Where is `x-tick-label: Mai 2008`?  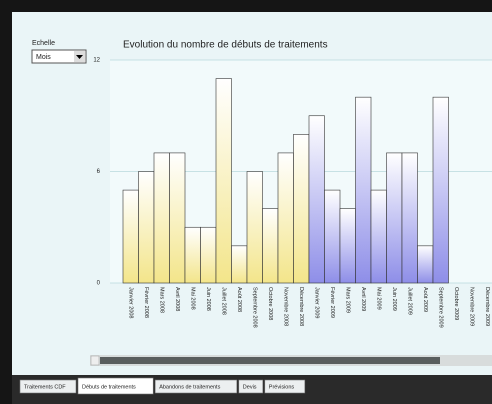 x-tick-label: Mai 2008 is located at coordinates (192, 298).